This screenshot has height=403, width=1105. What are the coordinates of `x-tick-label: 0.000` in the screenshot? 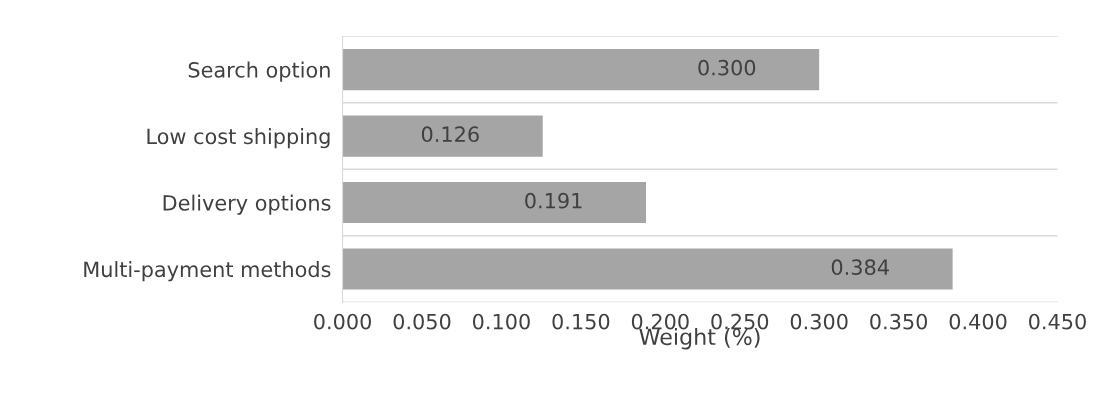 It's located at (342, 321).